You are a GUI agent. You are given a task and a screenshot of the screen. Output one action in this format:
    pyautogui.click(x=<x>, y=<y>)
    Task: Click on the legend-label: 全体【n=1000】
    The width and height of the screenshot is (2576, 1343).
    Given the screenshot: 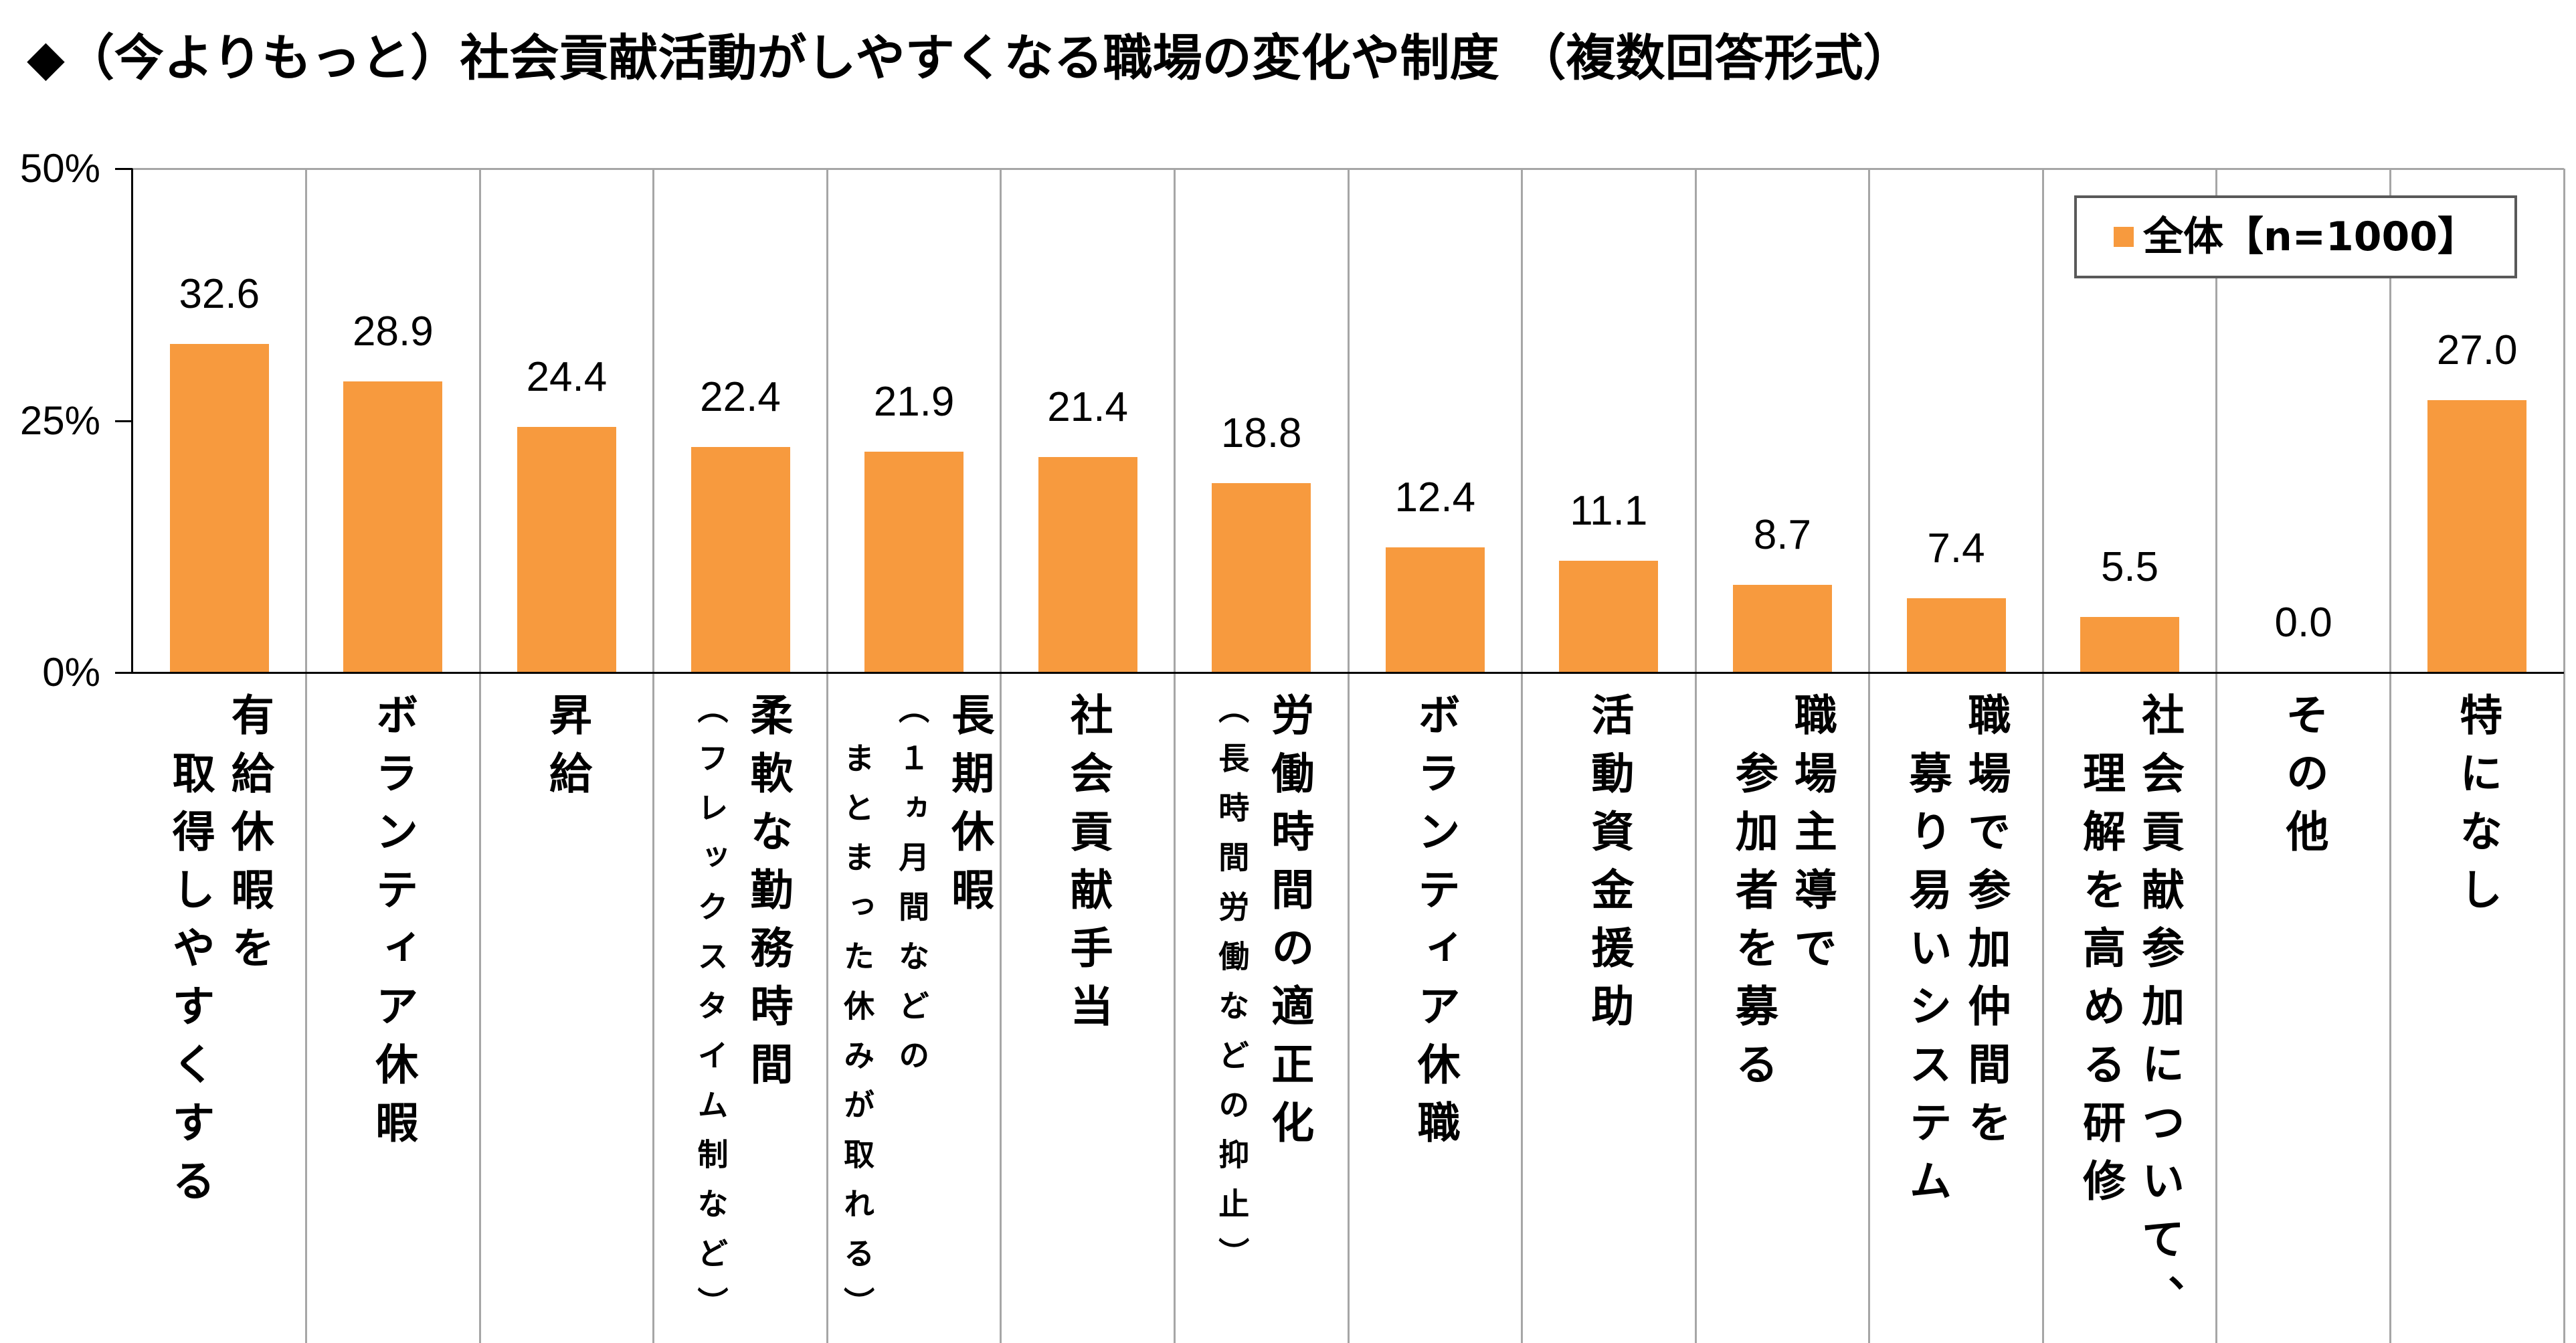 What is the action you would take?
    pyautogui.click(x=2310, y=236)
    